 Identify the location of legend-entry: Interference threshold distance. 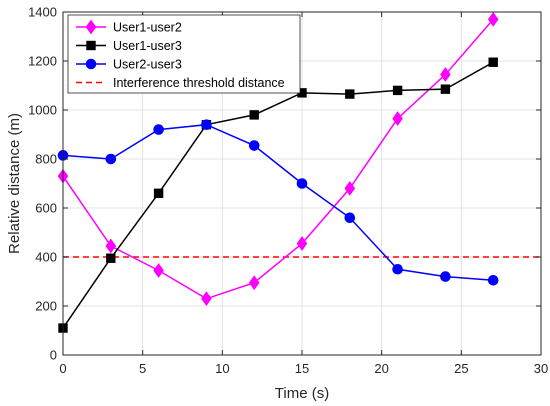
(180, 83).